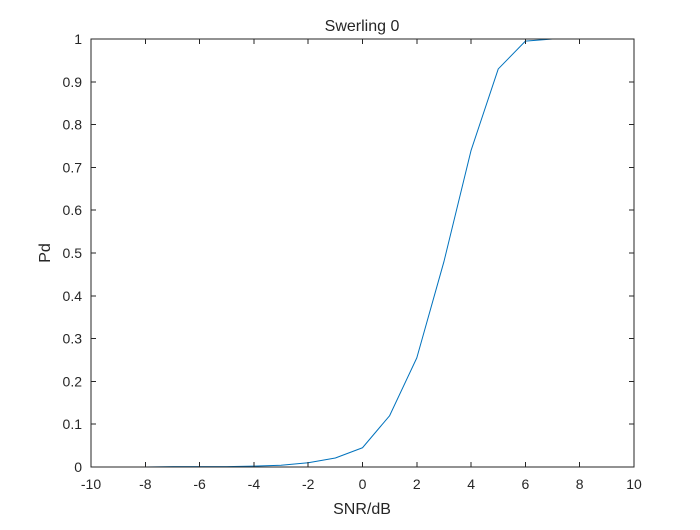 The height and width of the screenshot is (530, 700). I want to click on x-tick-label: -10, so click(91, 484).